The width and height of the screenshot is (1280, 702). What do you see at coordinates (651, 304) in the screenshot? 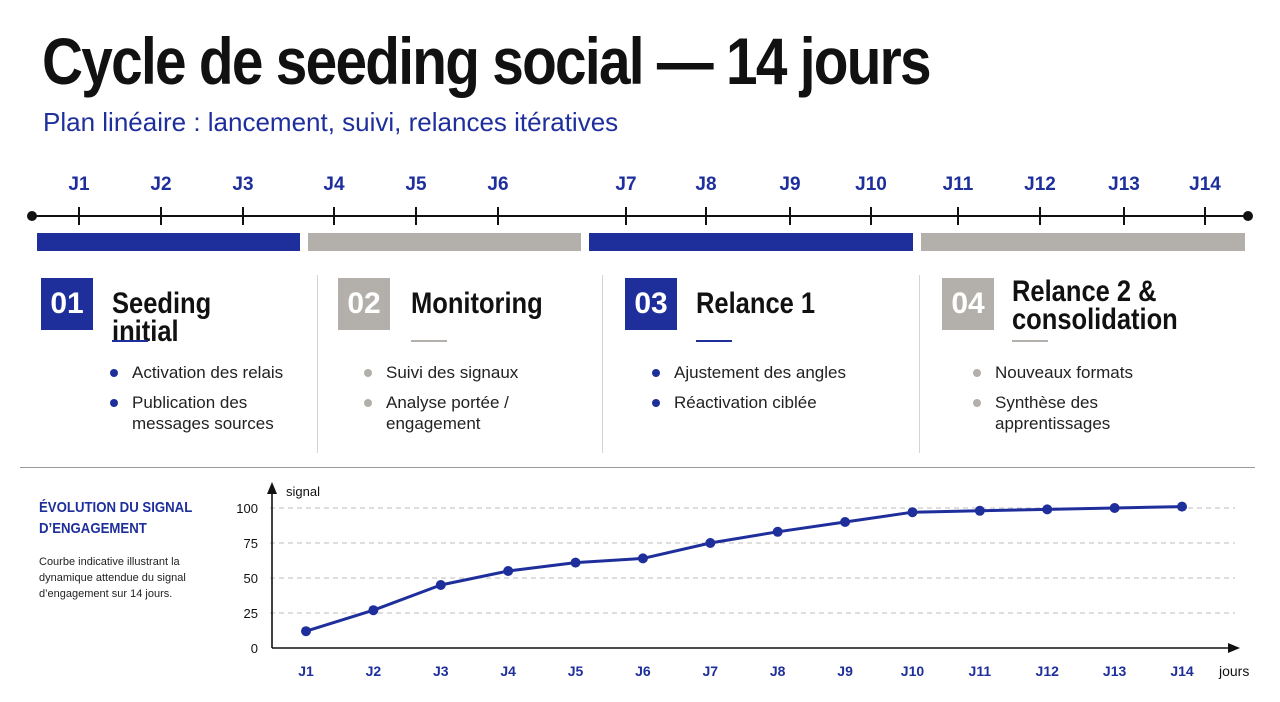
I see `phase-number: 03` at bounding box center [651, 304].